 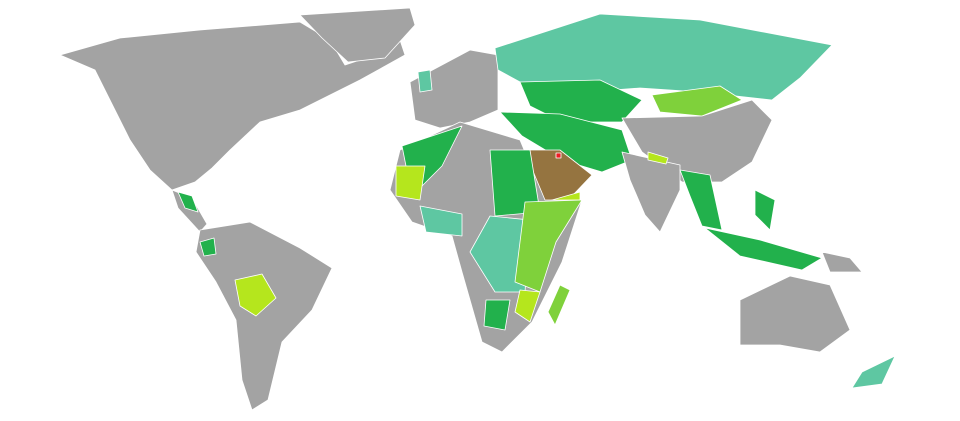 I want to click on region-papua, so click(x=842, y=262).